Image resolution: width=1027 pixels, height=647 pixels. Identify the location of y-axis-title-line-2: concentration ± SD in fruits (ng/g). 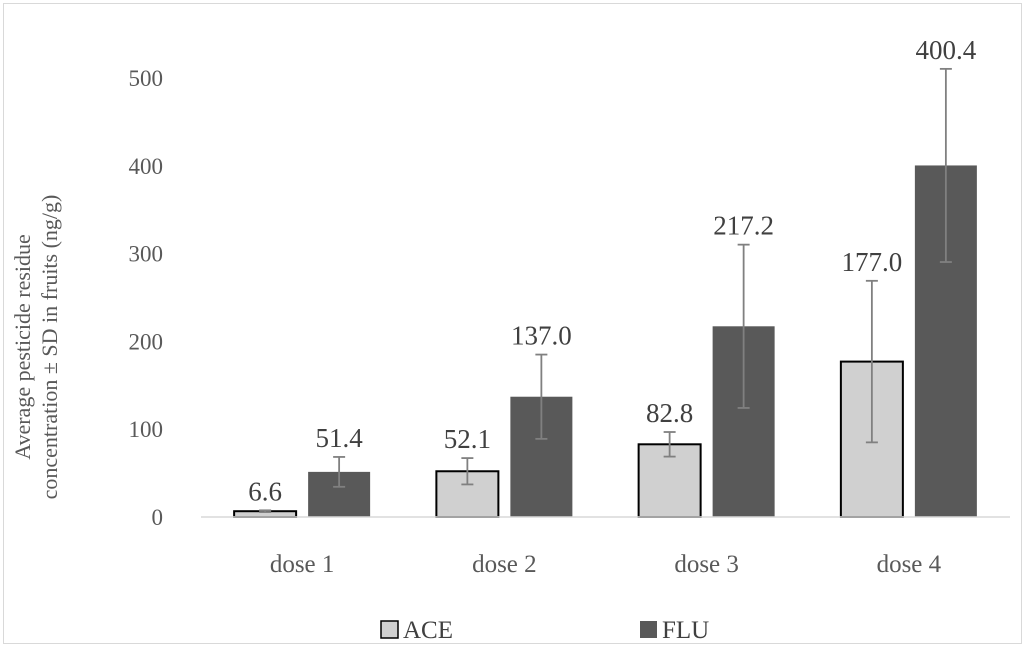
(49, 347).